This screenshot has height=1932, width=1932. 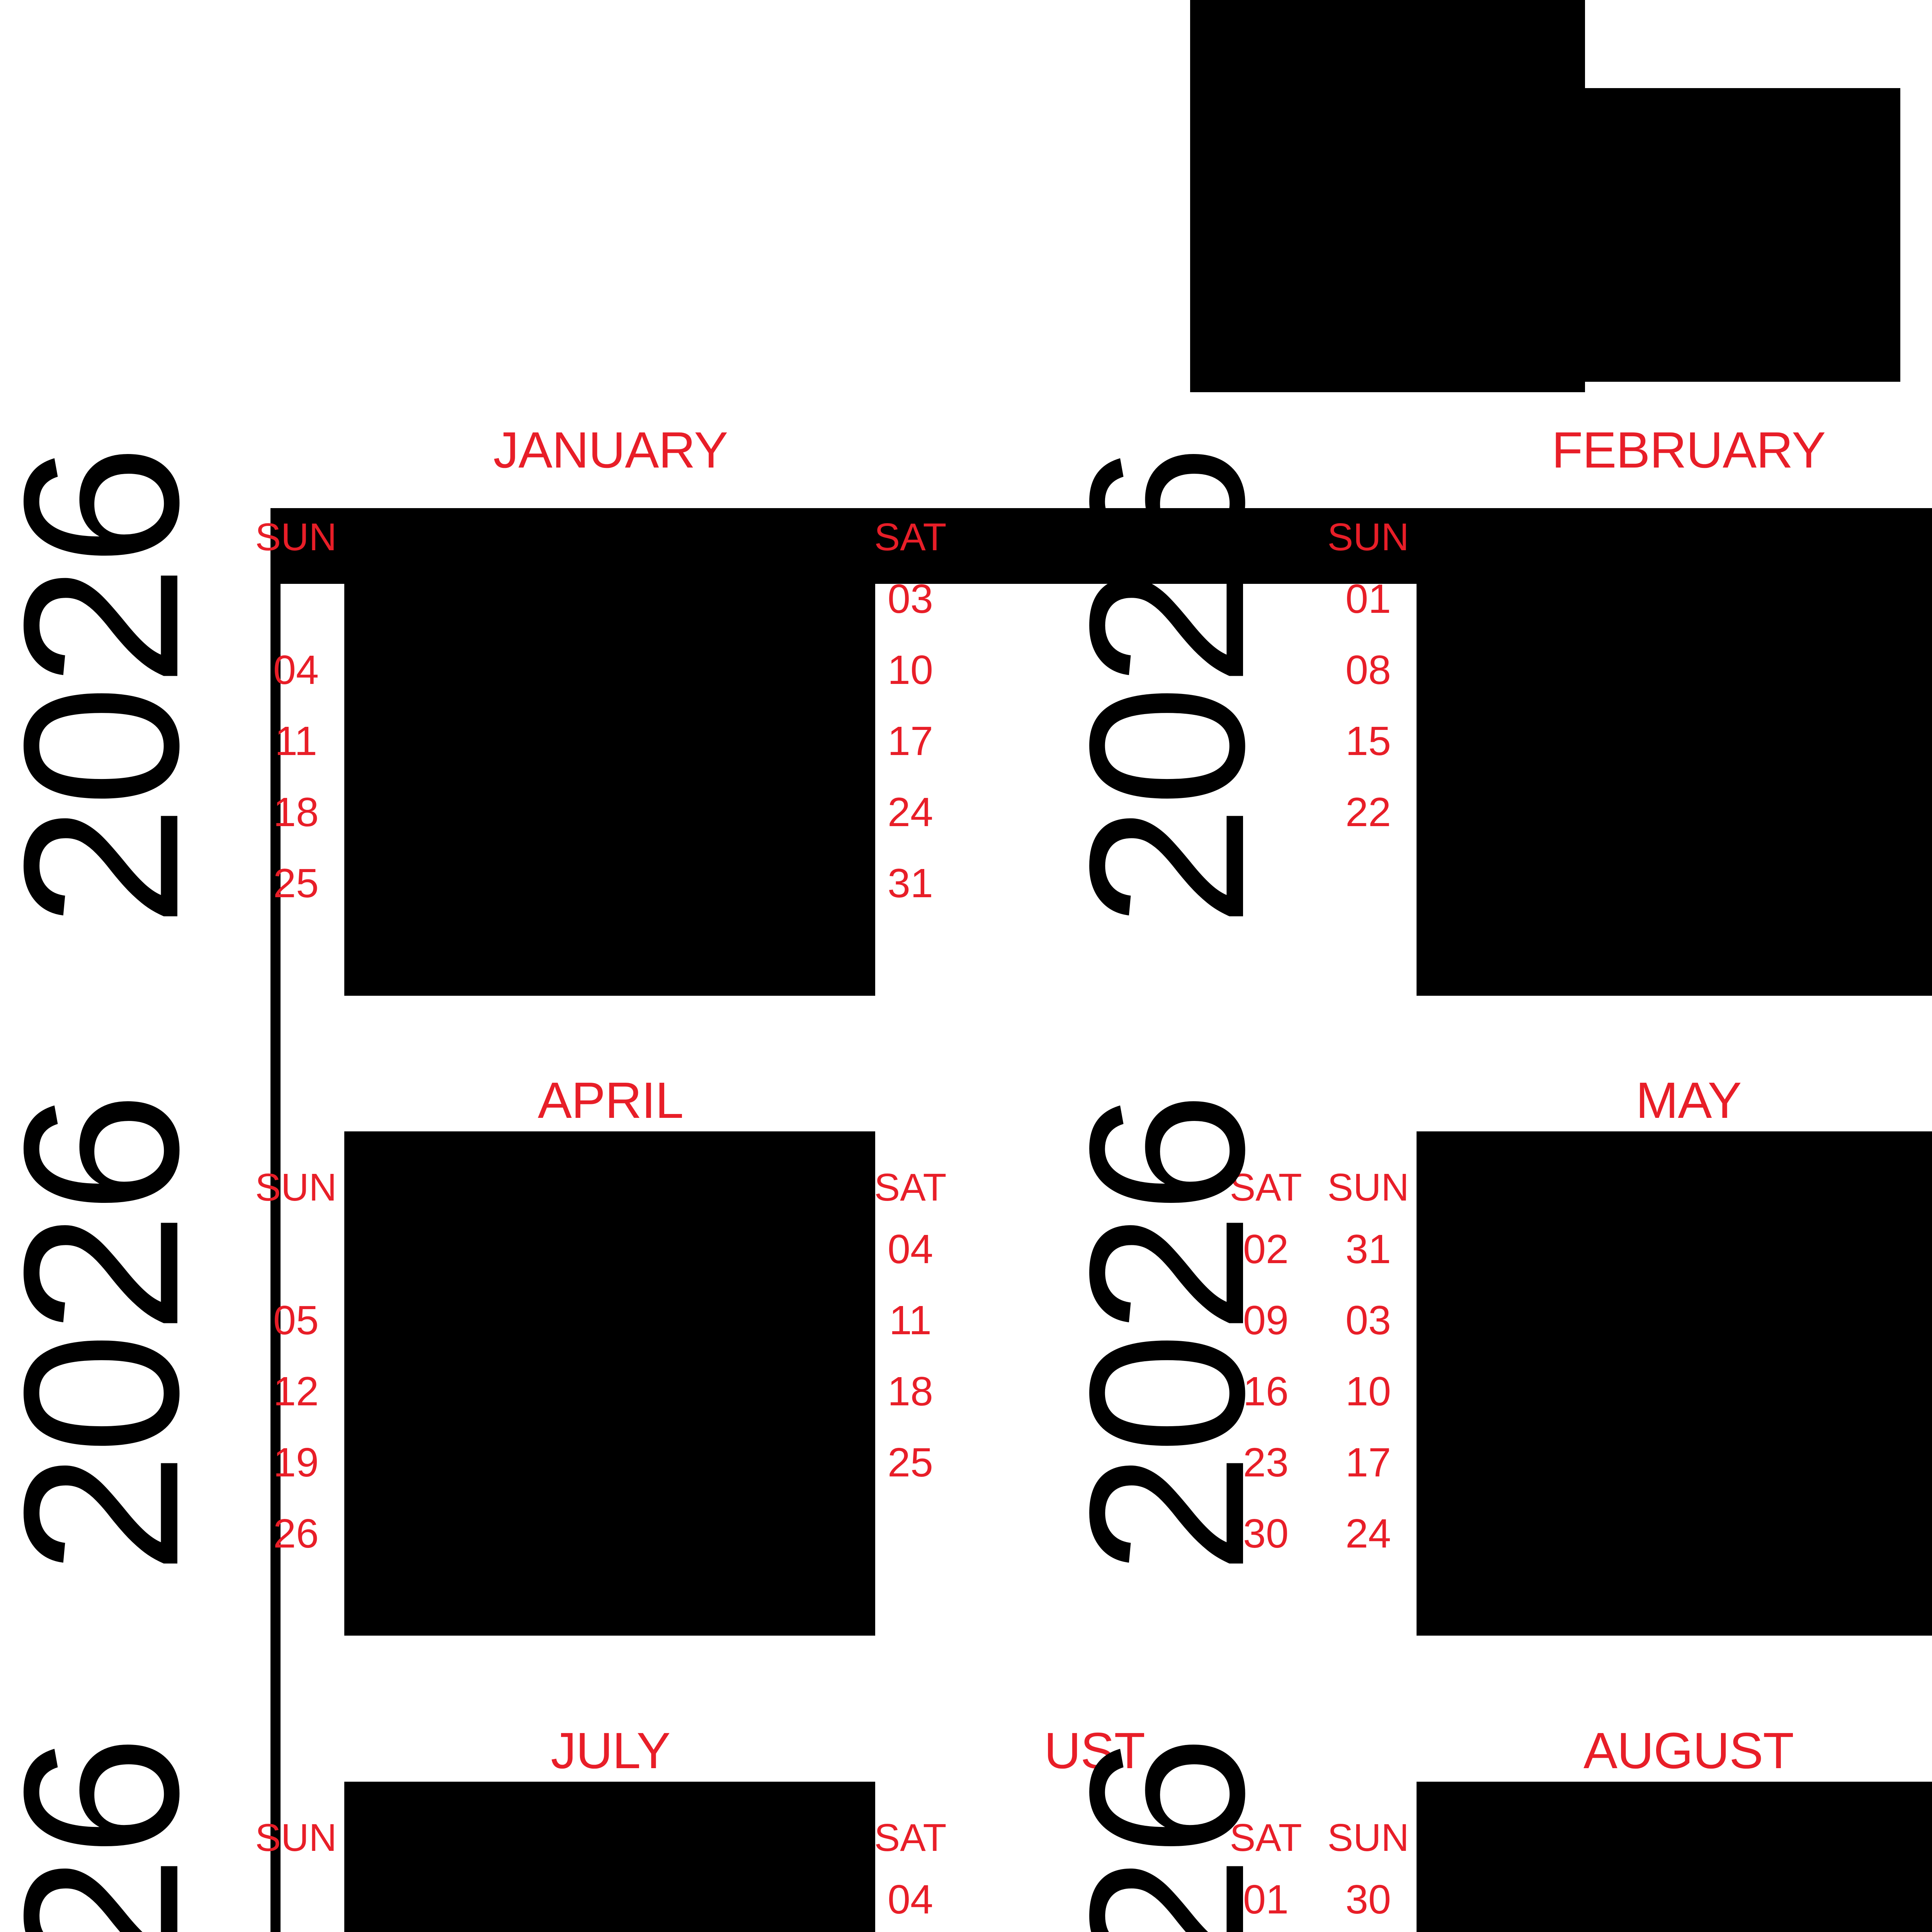 What do you see at coordinates (1266, 1533) in the screenshot?
I see `ghost-saturday-date: 30` at bounding box center [1266, 1533].